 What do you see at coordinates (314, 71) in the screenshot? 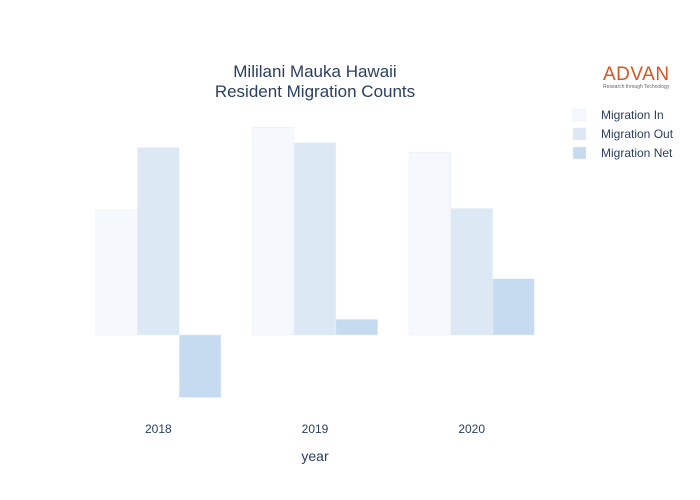
I see `chart-title-line1: Mililani Mauka Hawaii` at bounding box center [314, 71].